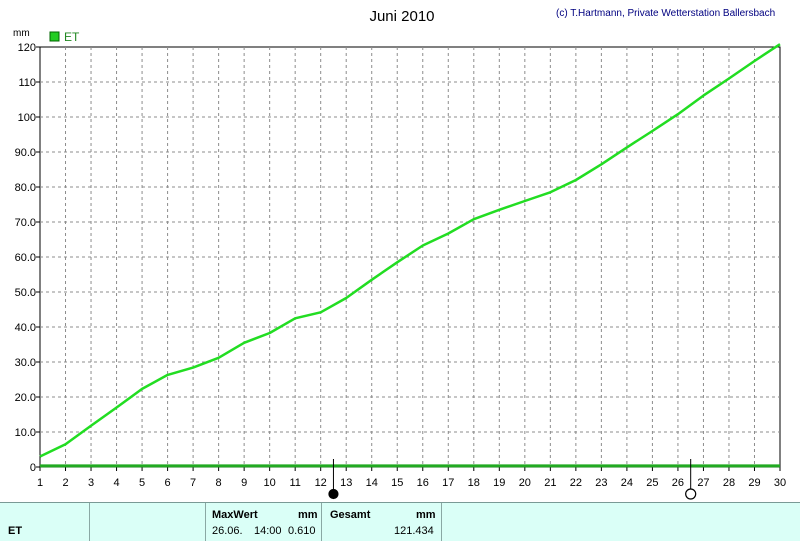 The image size is (800, 541). What do you see at coordinates (40, 483) in the screenshot?
I see `x-tick-label: 1` at bounding box center [40, 483].